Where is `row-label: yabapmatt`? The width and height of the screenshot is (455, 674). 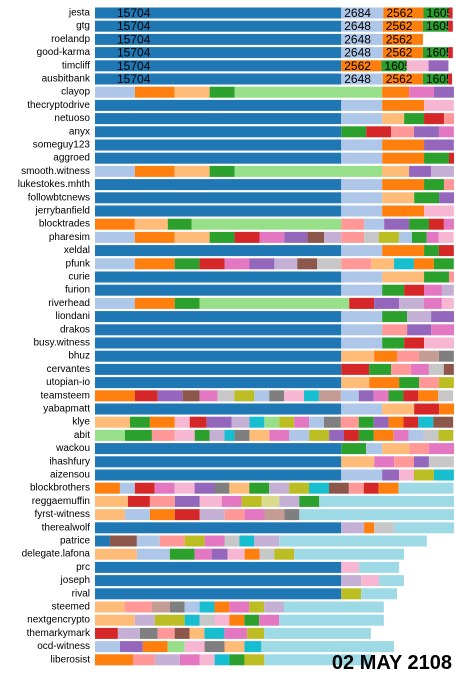 row-label: yabapmatt is located at coordinates (66, 409).